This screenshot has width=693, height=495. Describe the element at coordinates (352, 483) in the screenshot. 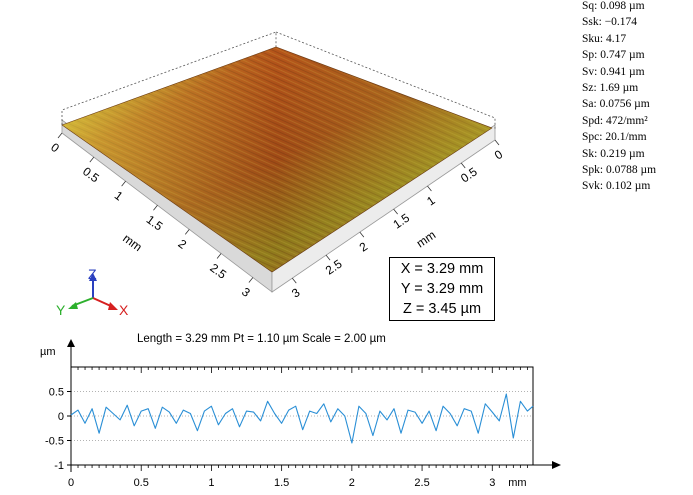

I see `x-tick-label: 2` at that location.